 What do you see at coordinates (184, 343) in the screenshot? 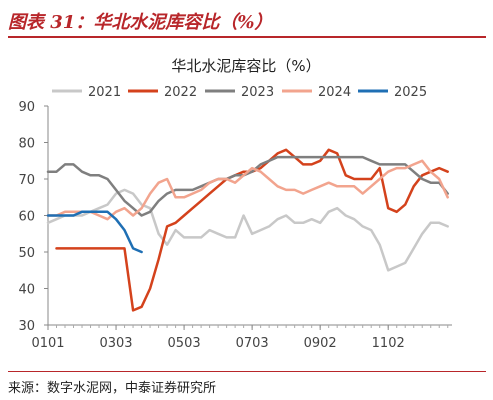
I see `x-tick-label-0503: 0503` at bounding box center [184, 343].